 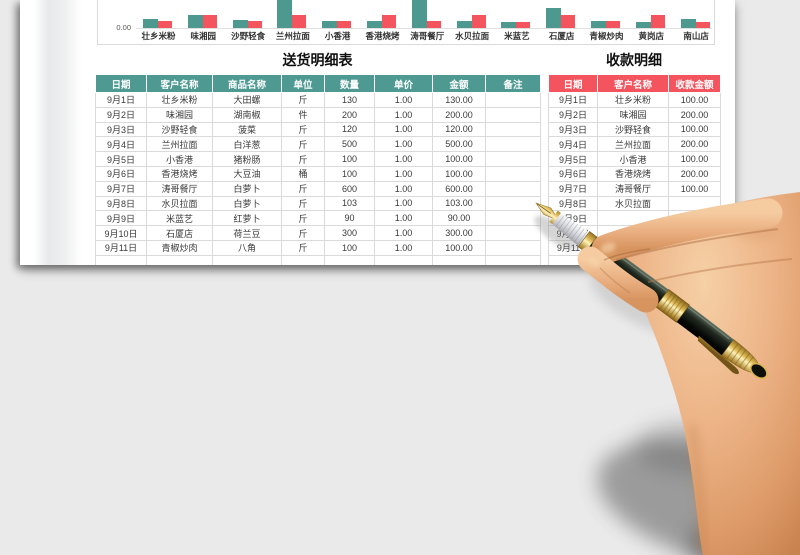 I want to click on pen-grip-texture, so click(x=571, y=230).